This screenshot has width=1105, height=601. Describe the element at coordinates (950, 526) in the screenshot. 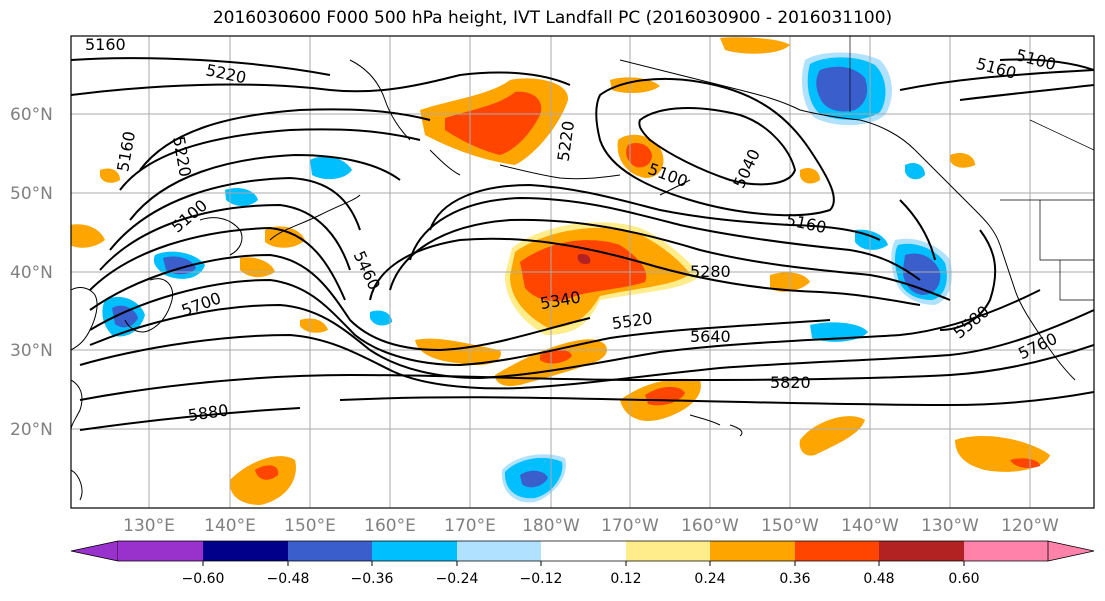

I see `lon-label-130w: 130°W` at that location.